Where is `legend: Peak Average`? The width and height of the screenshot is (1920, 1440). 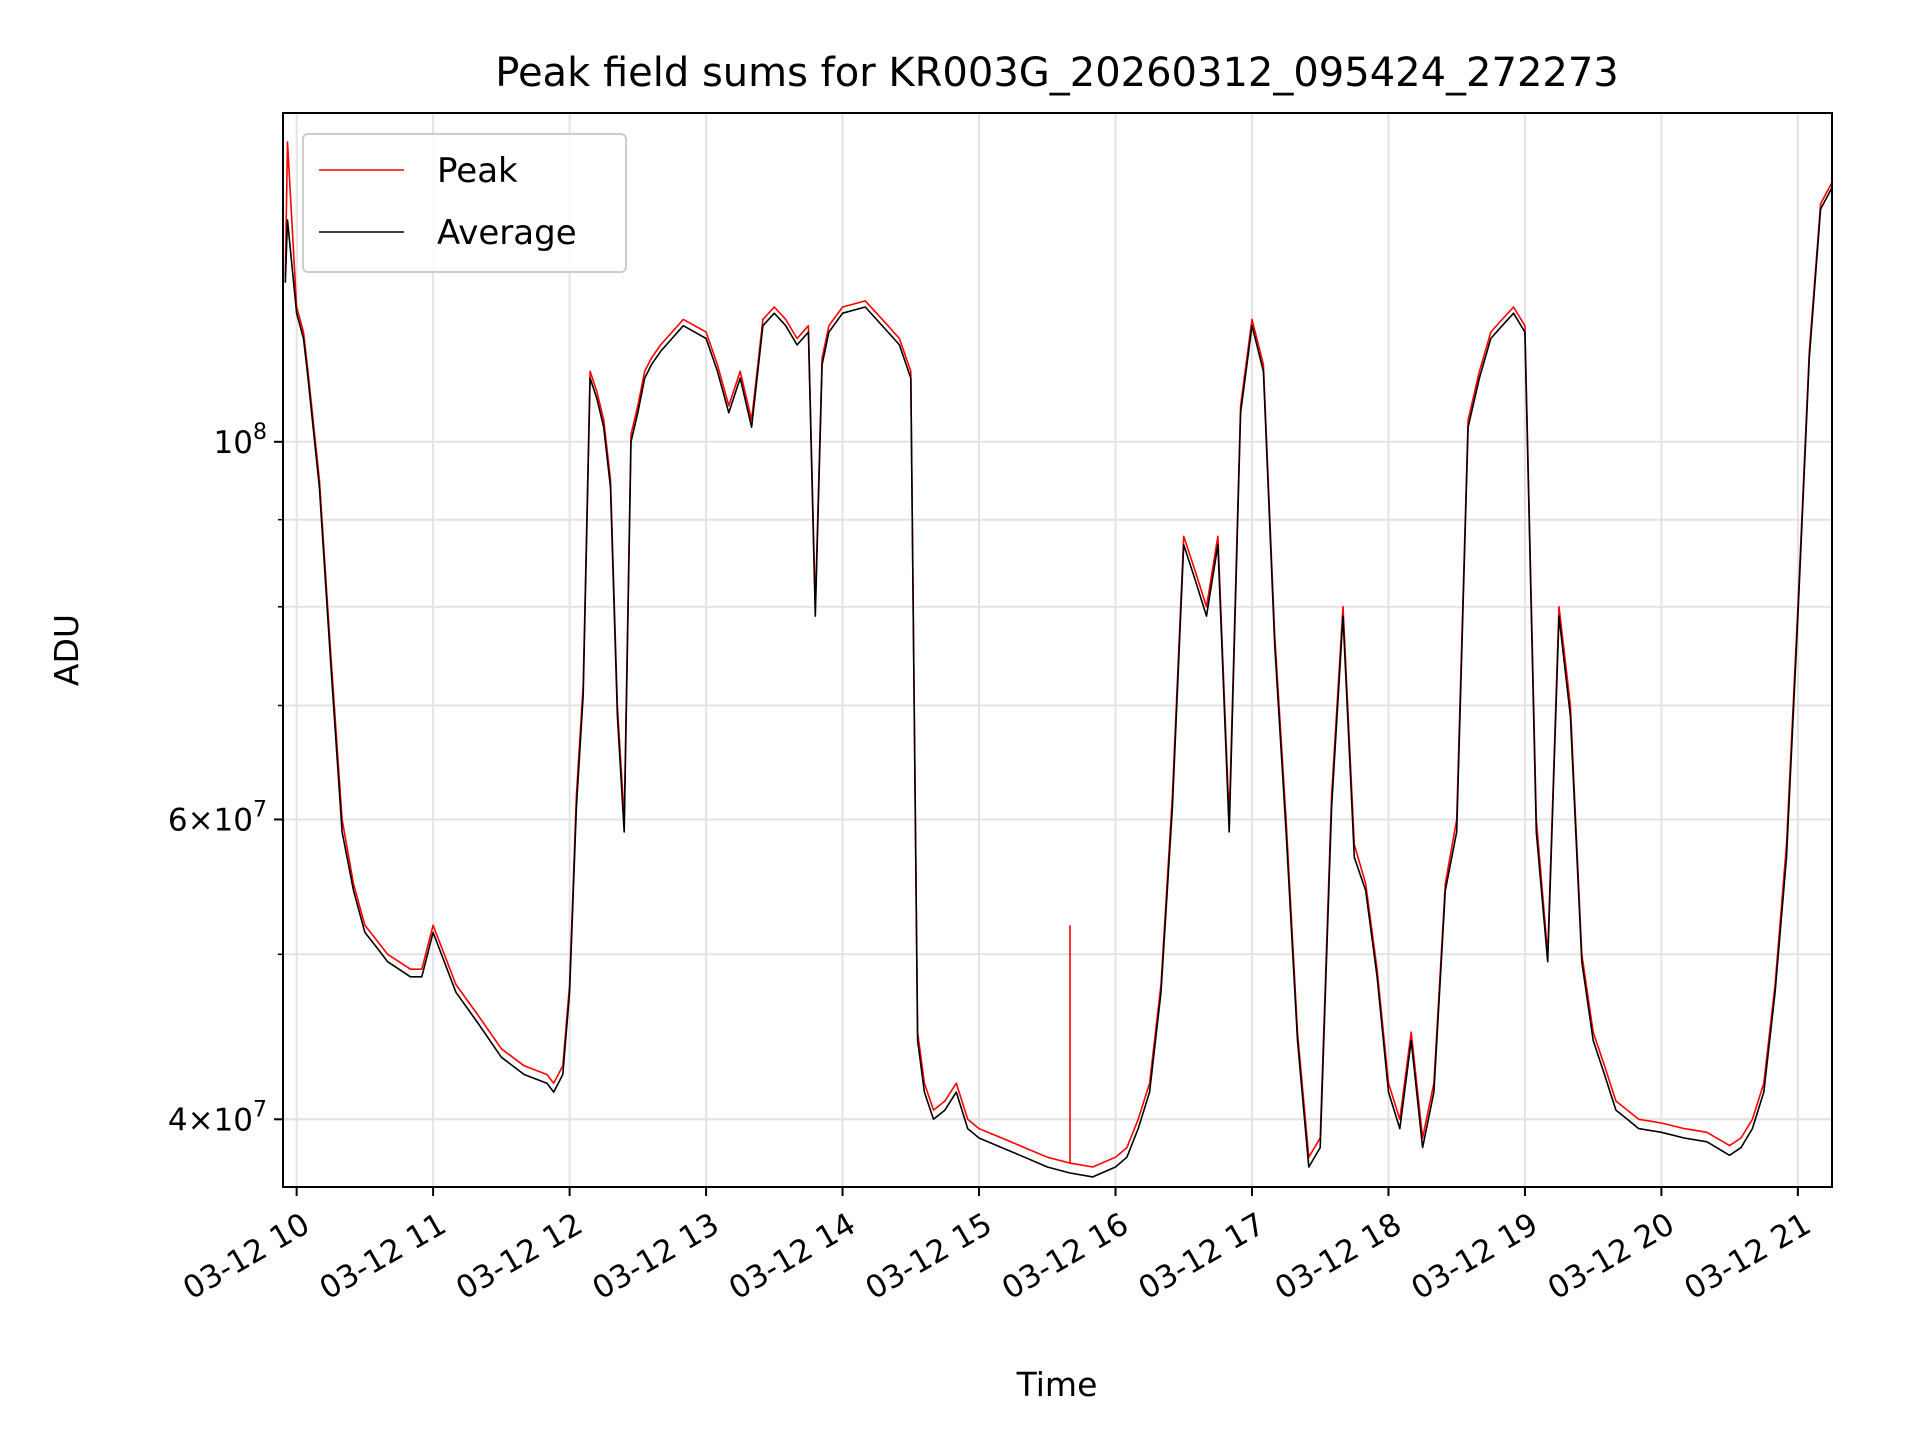
legend: Peak Average is located at coordinates (464, 203).